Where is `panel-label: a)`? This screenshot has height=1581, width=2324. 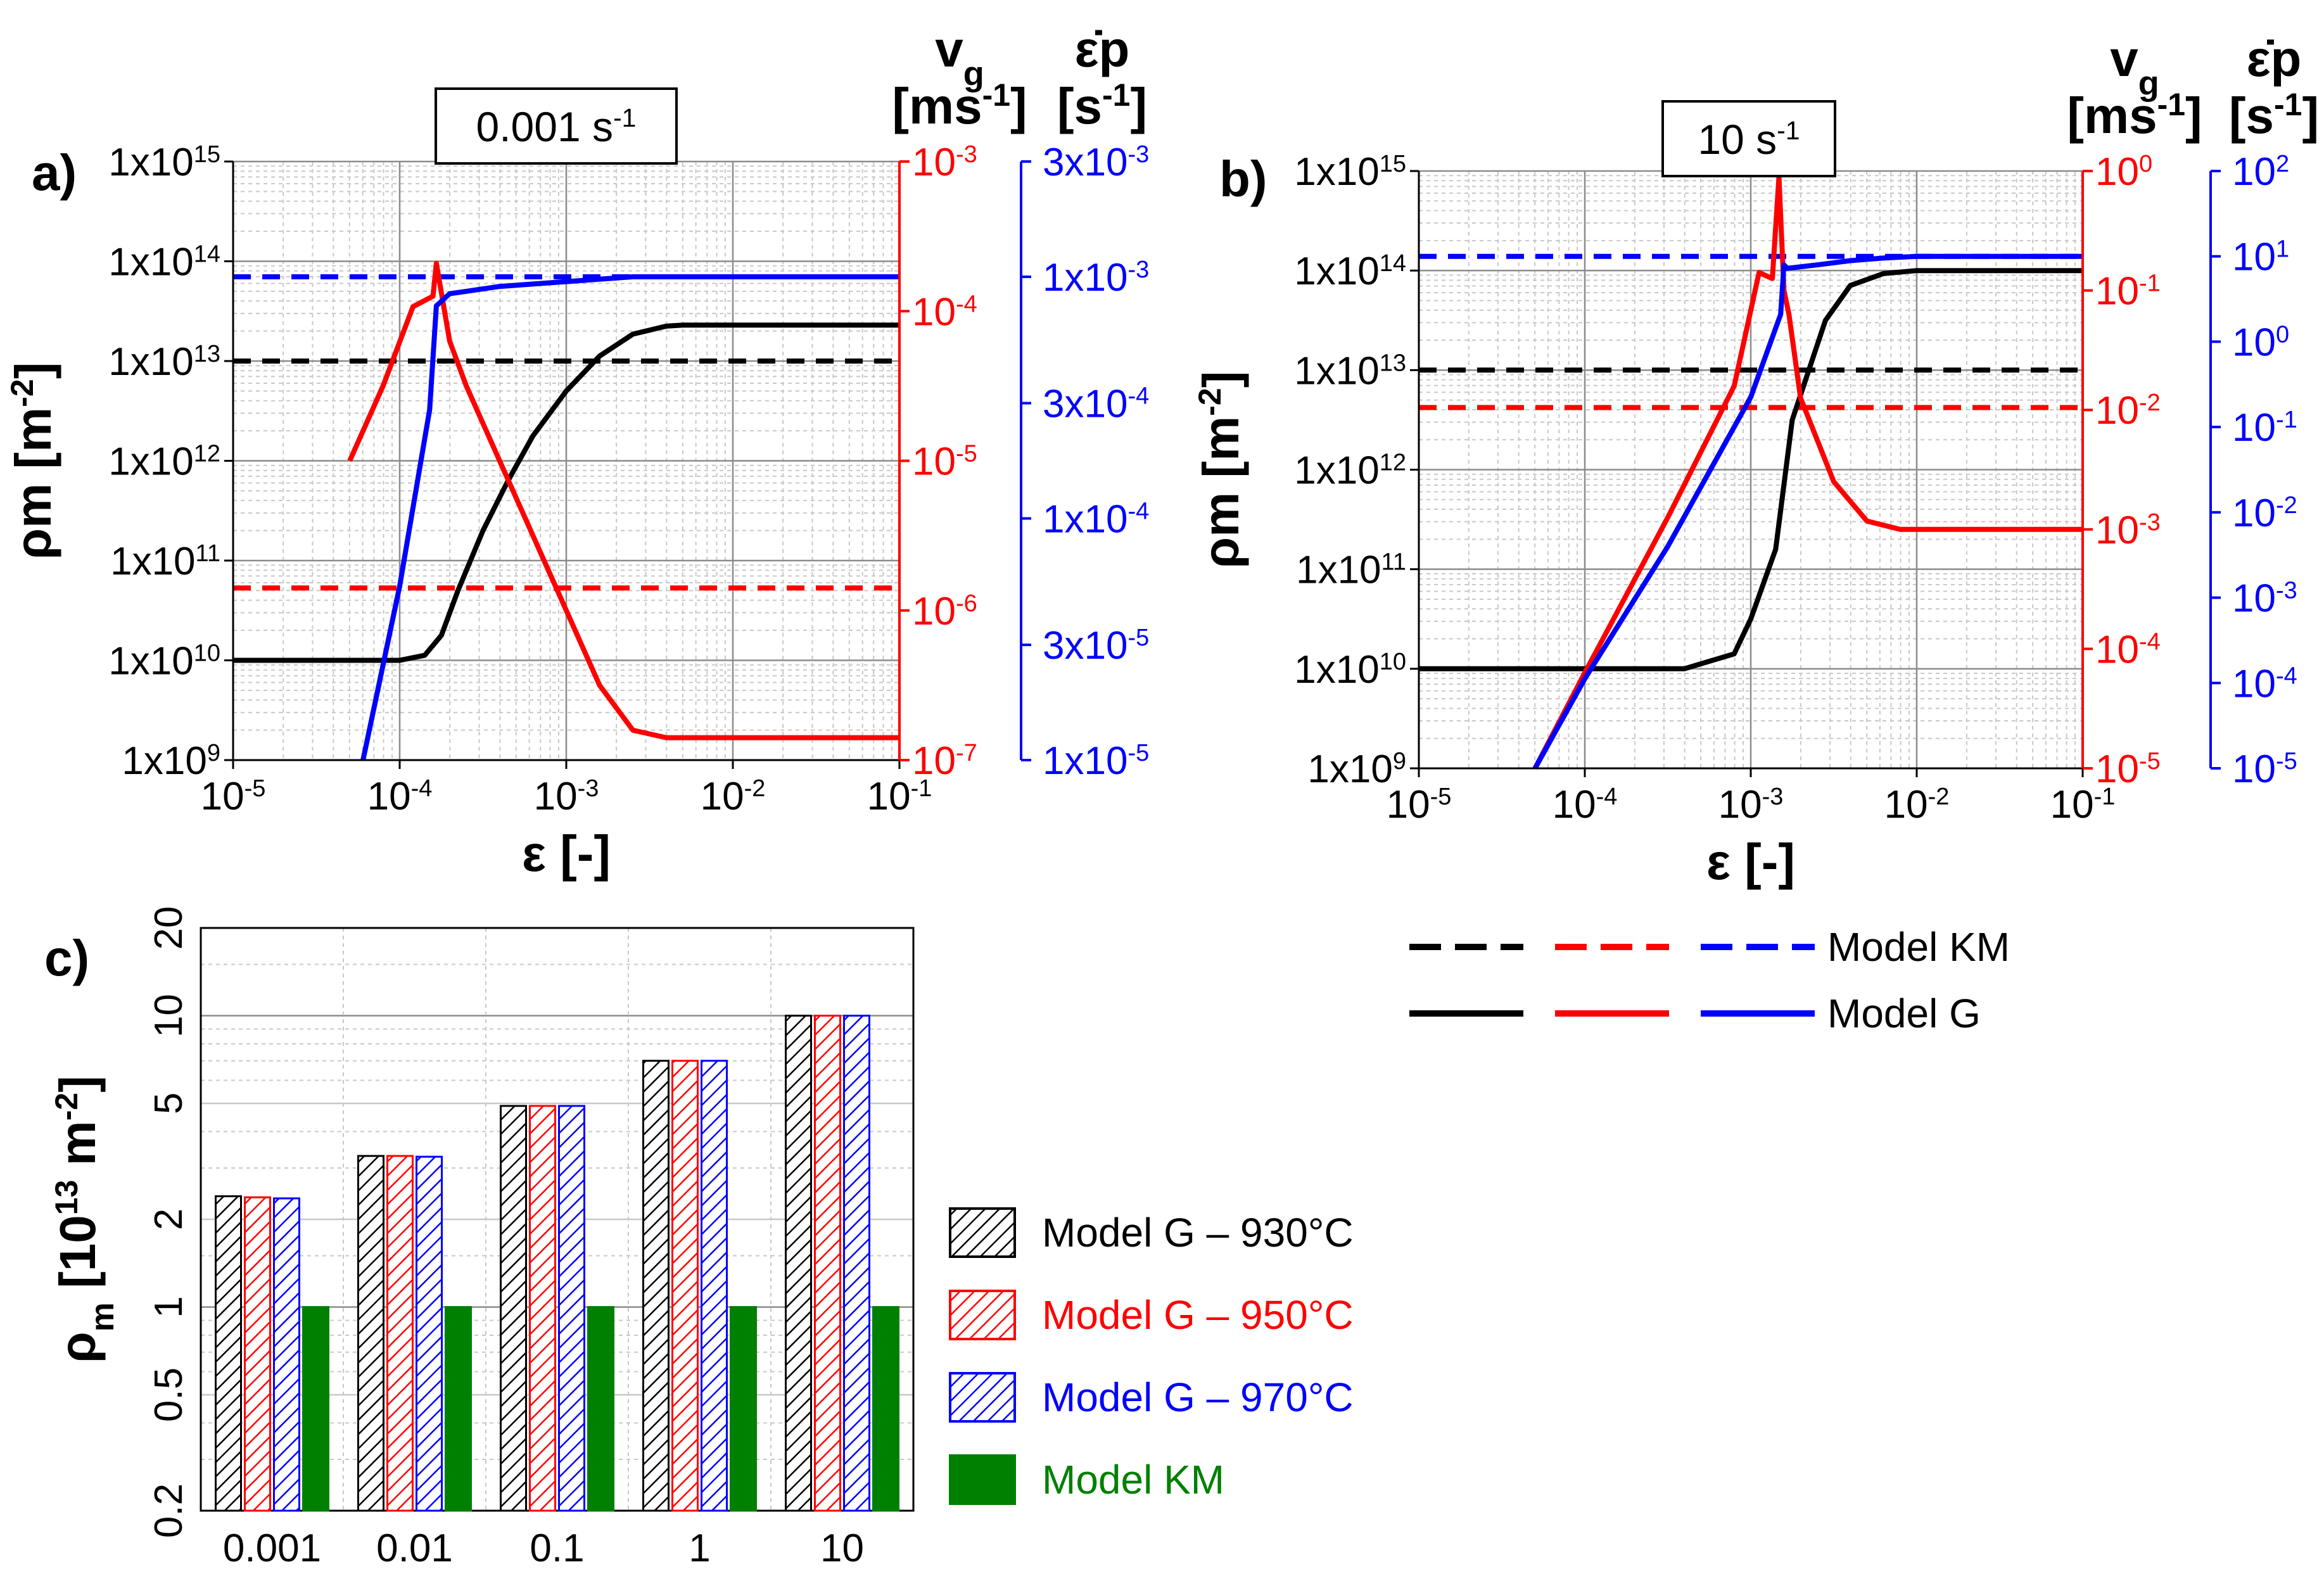
panel-label: a) is located at coordinates (54, 173).